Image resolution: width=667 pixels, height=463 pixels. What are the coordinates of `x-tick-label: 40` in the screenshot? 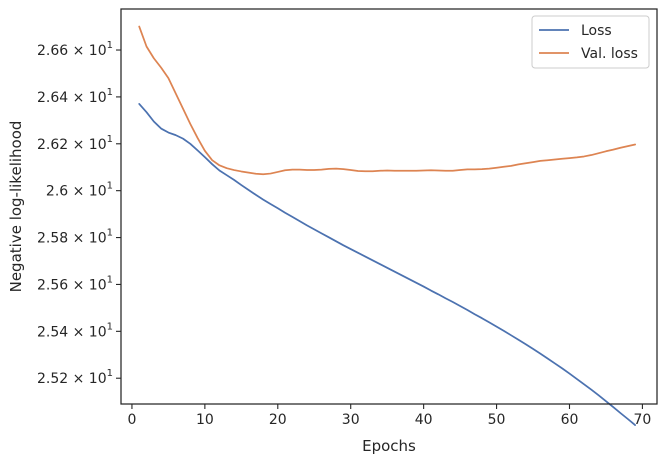 It's located at (424, 420).